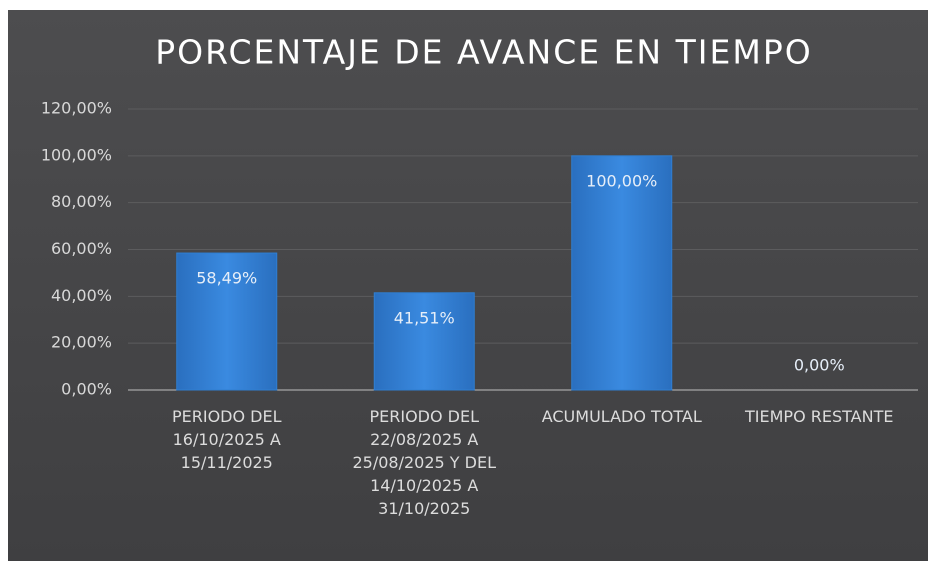 This screenshot has height=561, width=935. I want to click on y-tick-label: 60,00%, so click(81, 248).